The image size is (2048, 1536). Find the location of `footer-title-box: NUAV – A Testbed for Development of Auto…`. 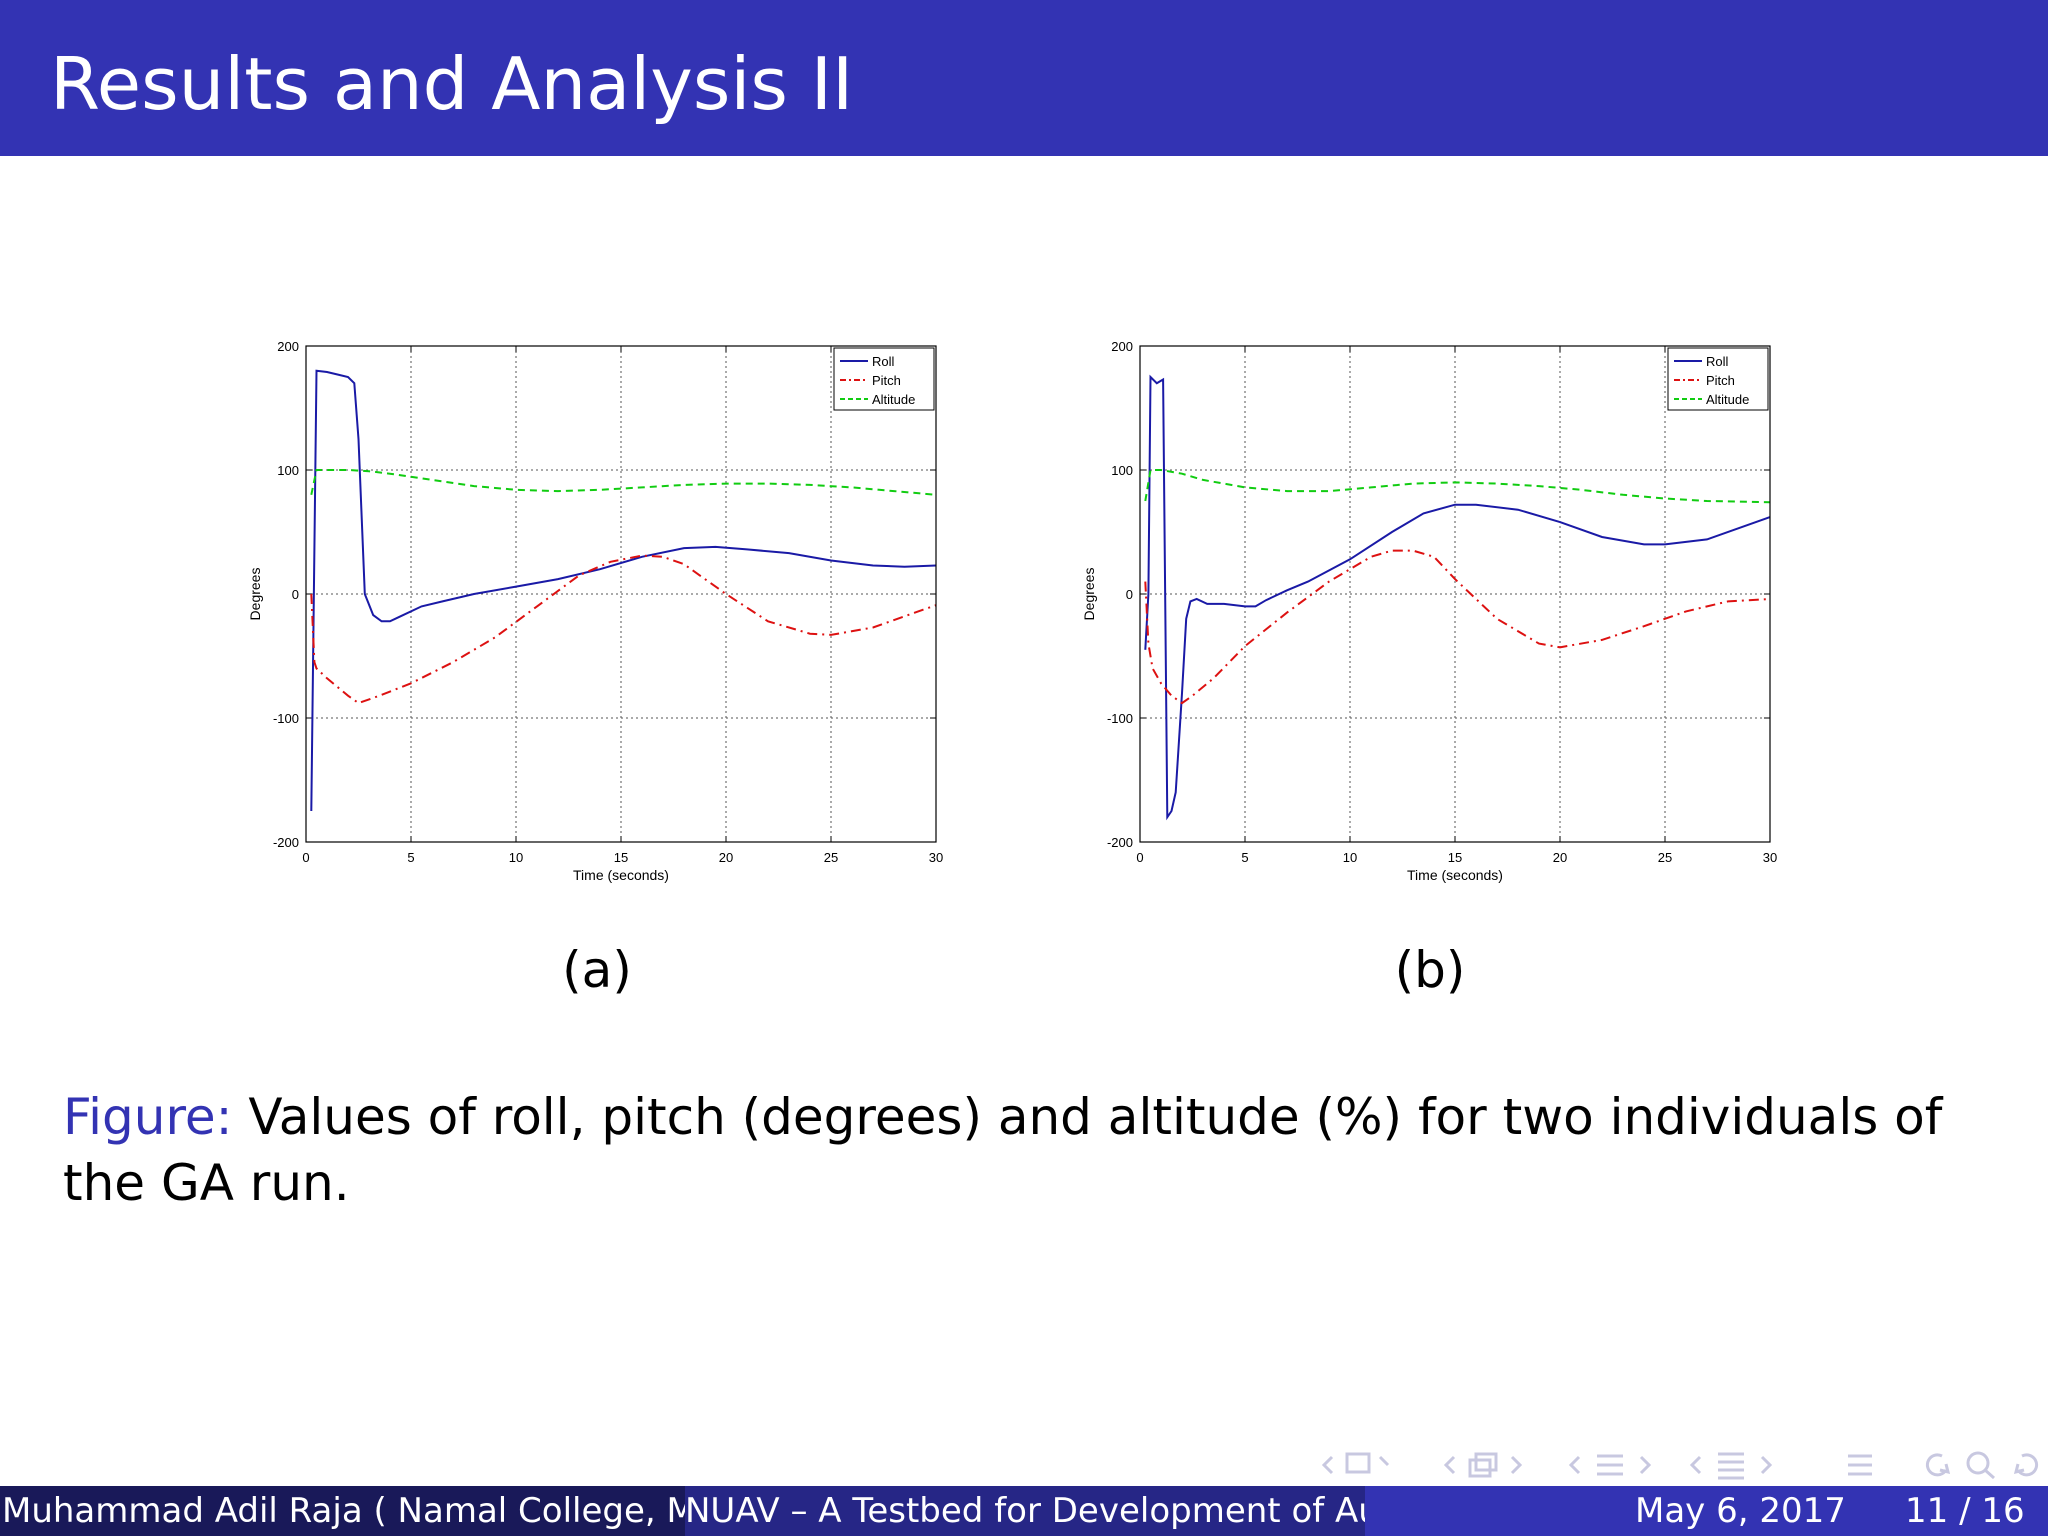

footer-title-box: NUAV – A Testbed for Development of Auto… is located at coordinates (1025, 1511).